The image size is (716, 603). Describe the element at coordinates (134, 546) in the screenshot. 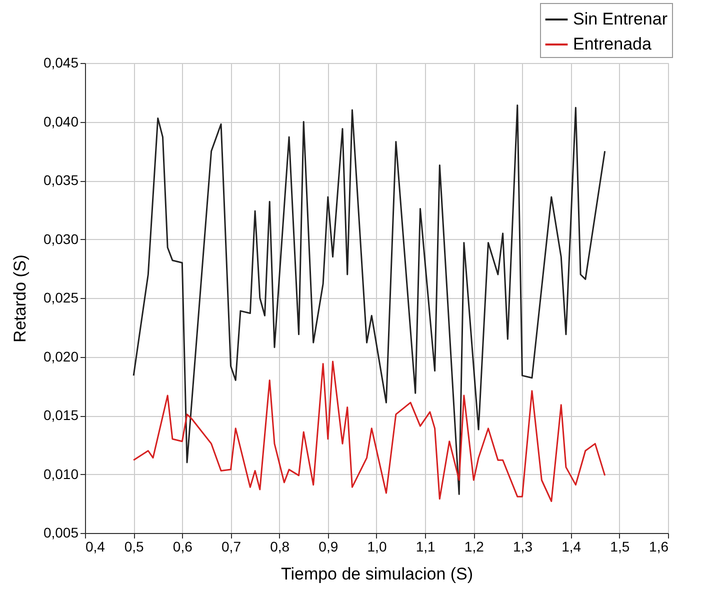

I see `x-tick-label: 0,5` at that location.